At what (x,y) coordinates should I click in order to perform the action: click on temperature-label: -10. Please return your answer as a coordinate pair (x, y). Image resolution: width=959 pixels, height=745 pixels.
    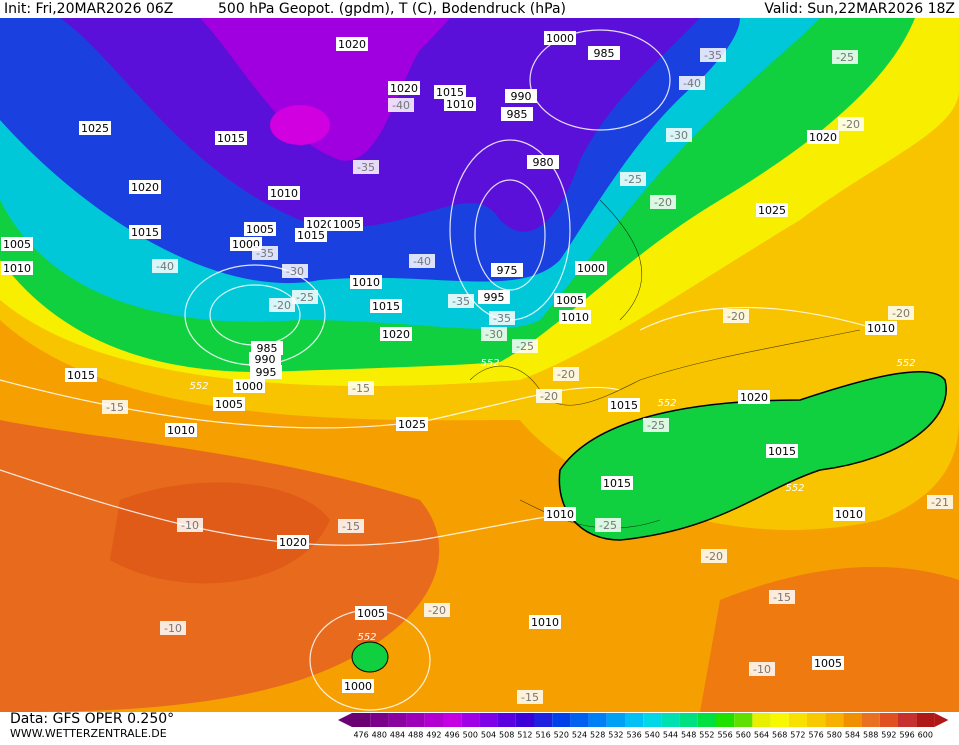
    Looking at the image, I should click on (173, 628).